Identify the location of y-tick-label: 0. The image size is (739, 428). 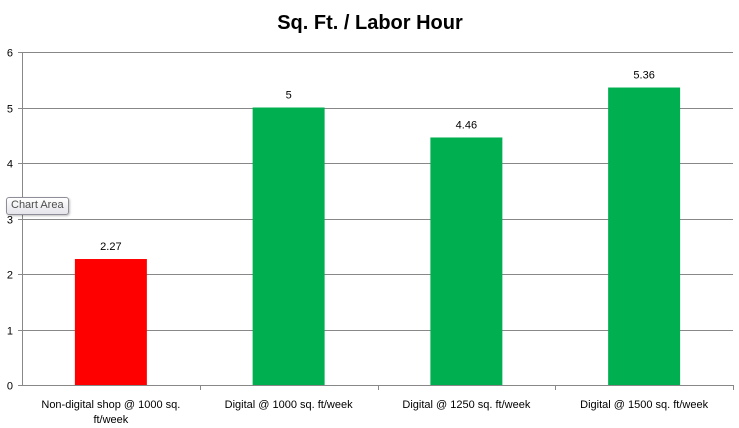
(10, 387).